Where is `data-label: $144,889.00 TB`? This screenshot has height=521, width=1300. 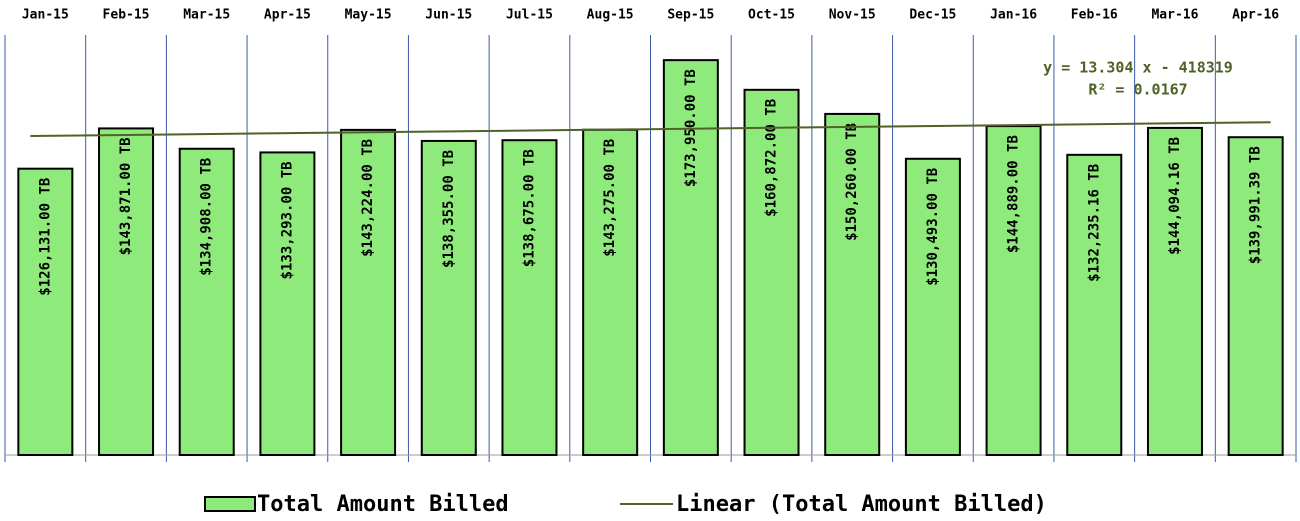 data-label: $144,889.00 TB is located at coordinates (1014, 194).